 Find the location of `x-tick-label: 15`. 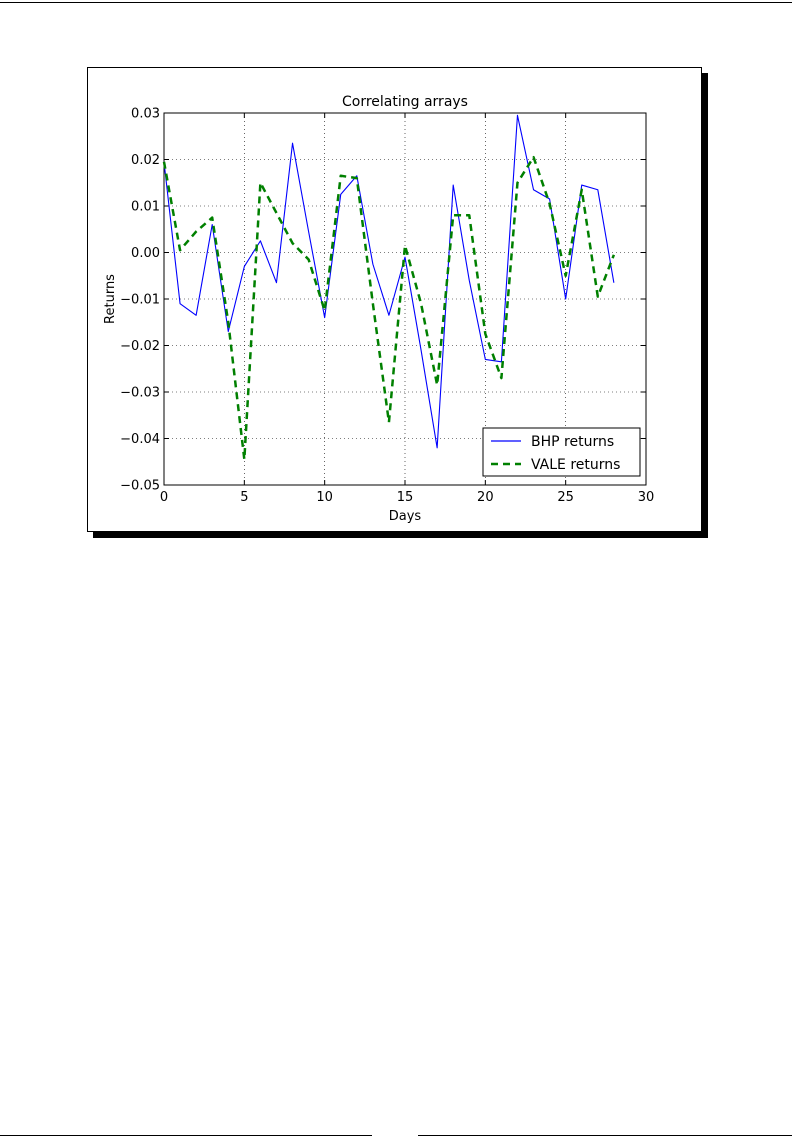

x-tick-label: 15 is located at coordinates (405, 497).